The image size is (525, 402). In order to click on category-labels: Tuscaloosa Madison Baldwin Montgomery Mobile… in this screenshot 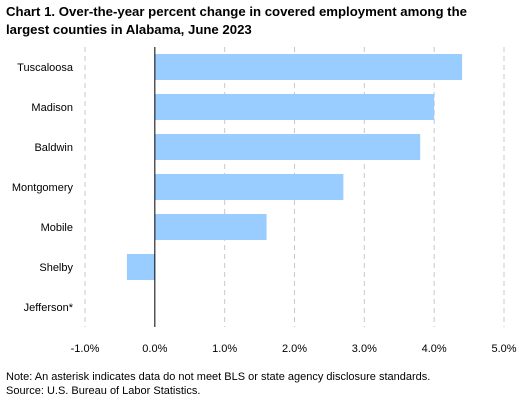, I will do `click(43, 188)`.